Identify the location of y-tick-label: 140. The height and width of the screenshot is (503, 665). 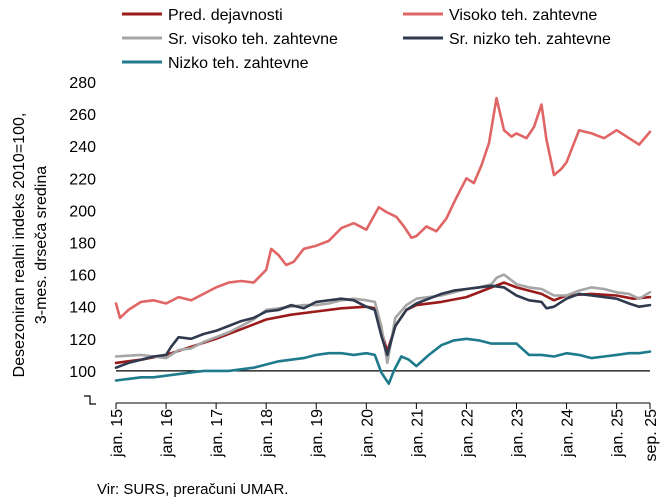
(82, 308).